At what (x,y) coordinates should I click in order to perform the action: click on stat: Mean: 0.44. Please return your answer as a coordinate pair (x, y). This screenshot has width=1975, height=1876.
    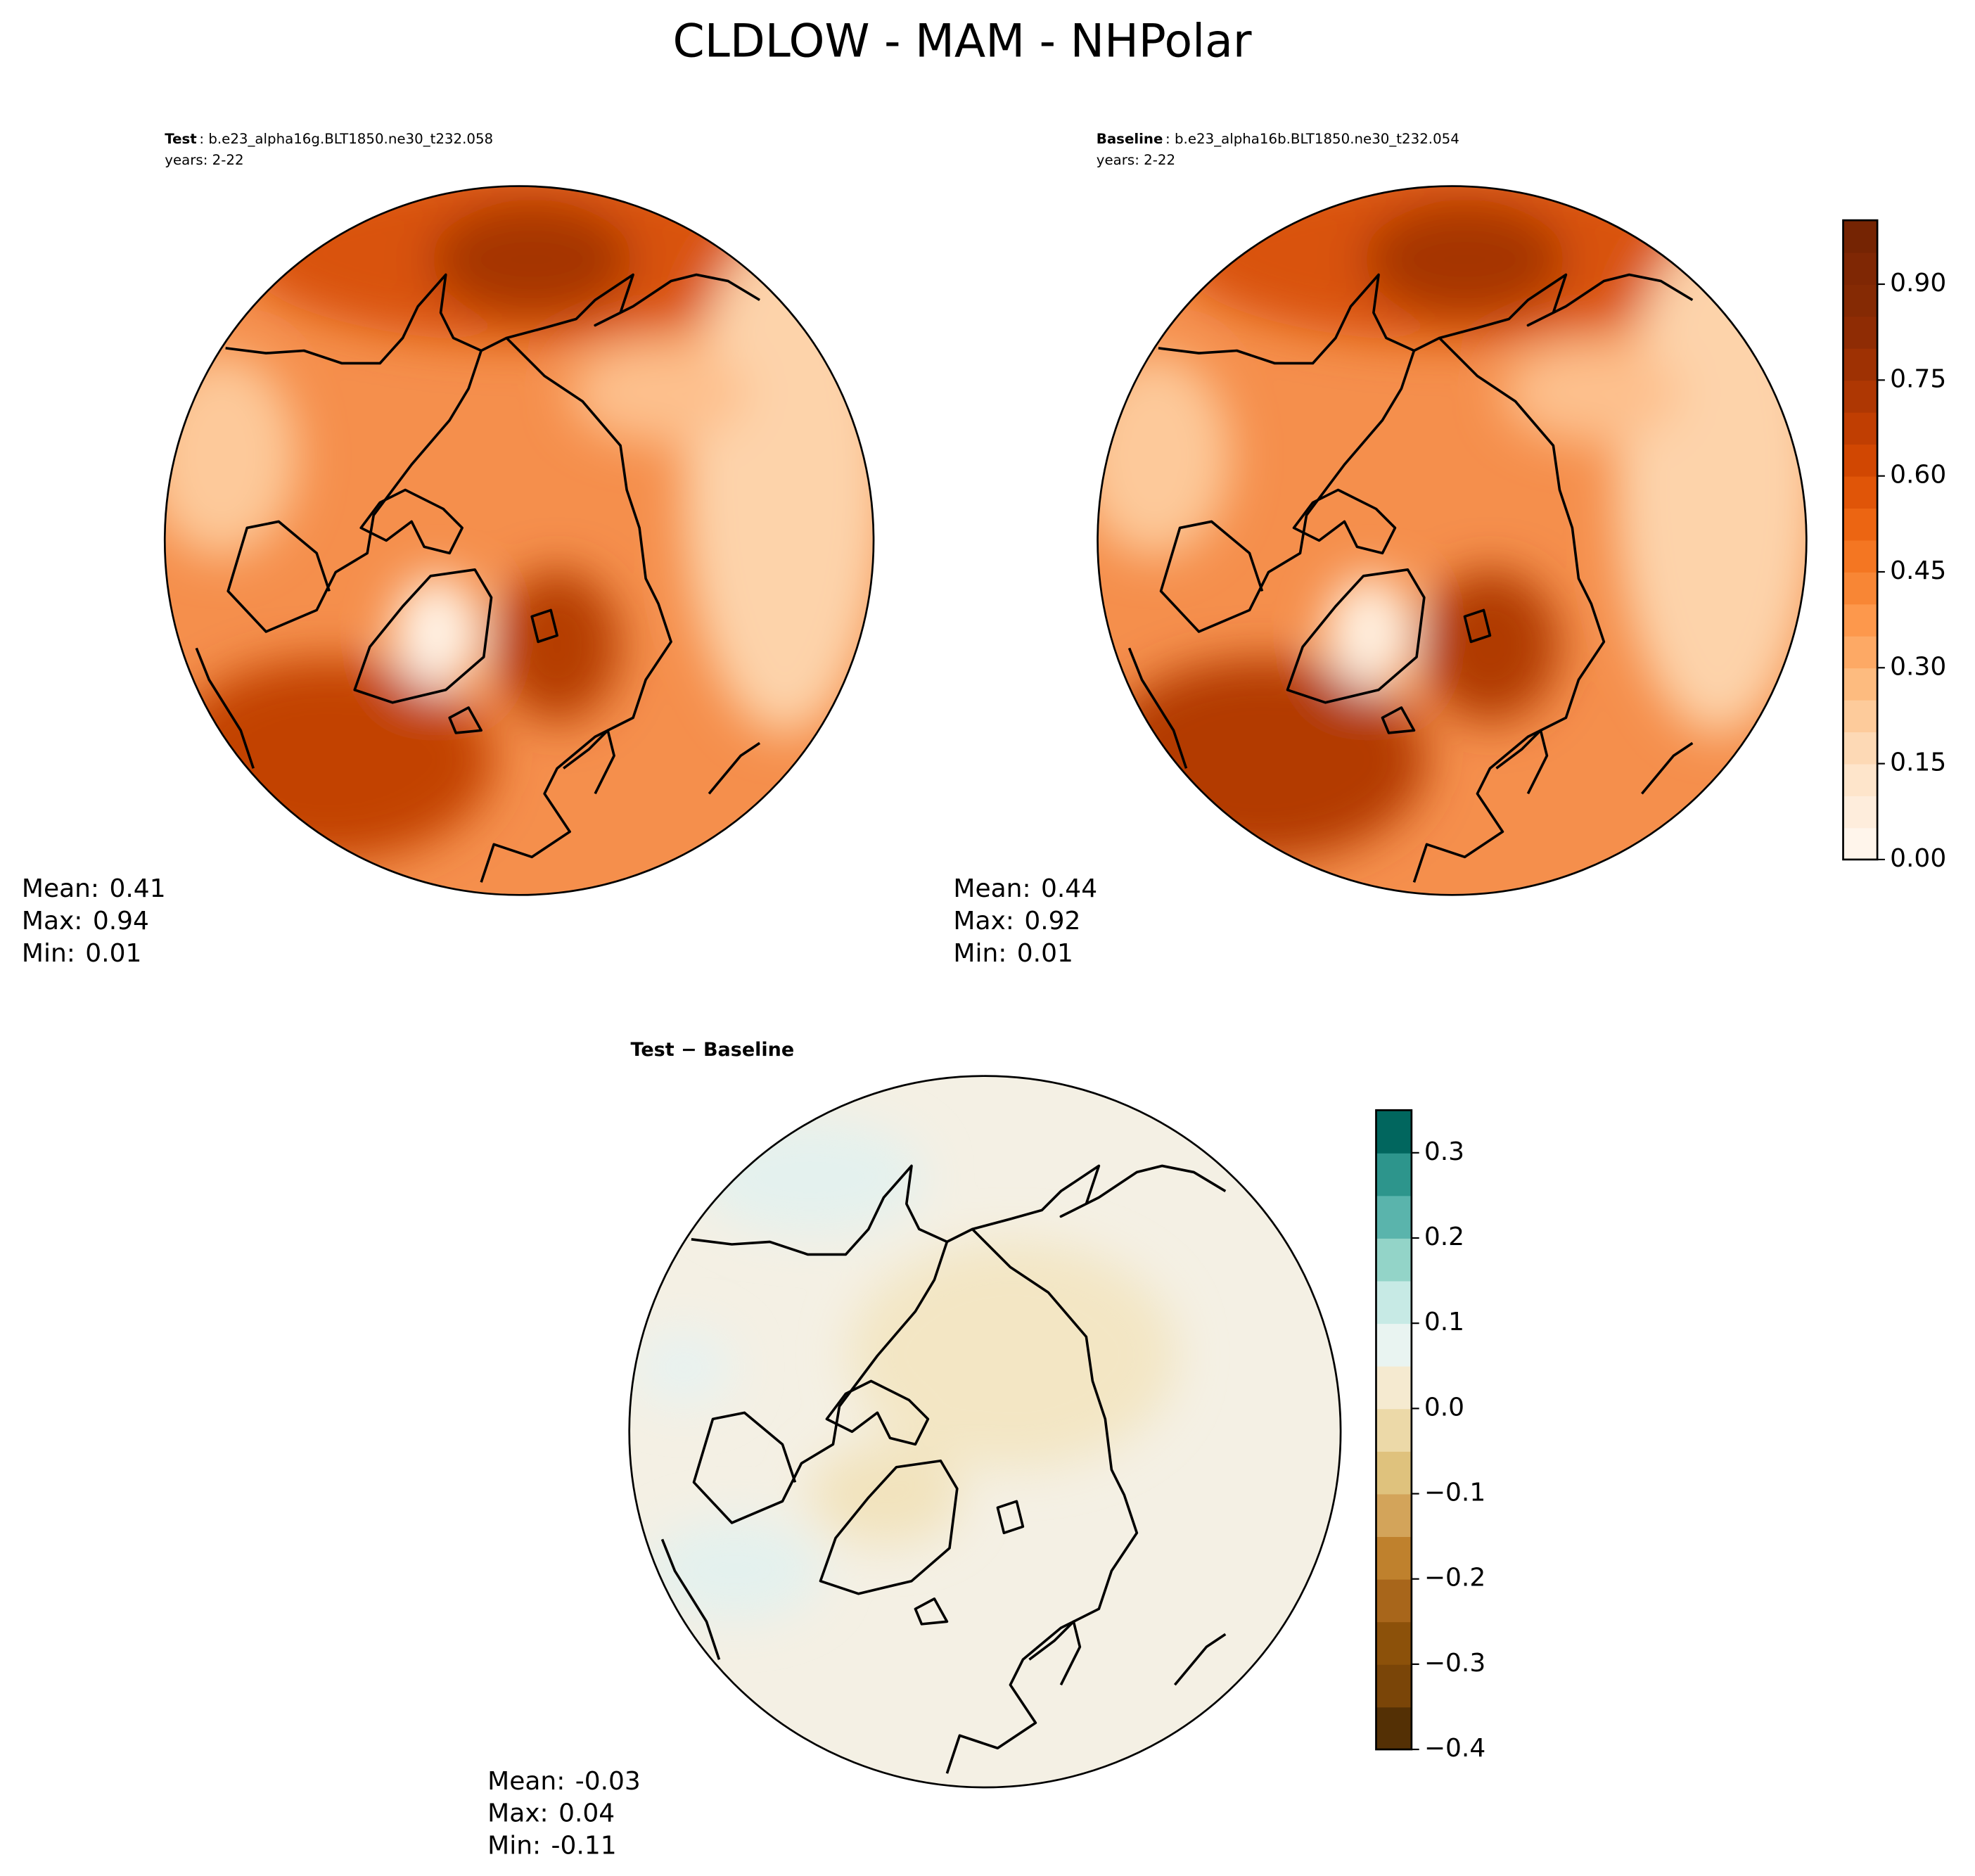
    Looking at the image, I should click on (1025, 888).